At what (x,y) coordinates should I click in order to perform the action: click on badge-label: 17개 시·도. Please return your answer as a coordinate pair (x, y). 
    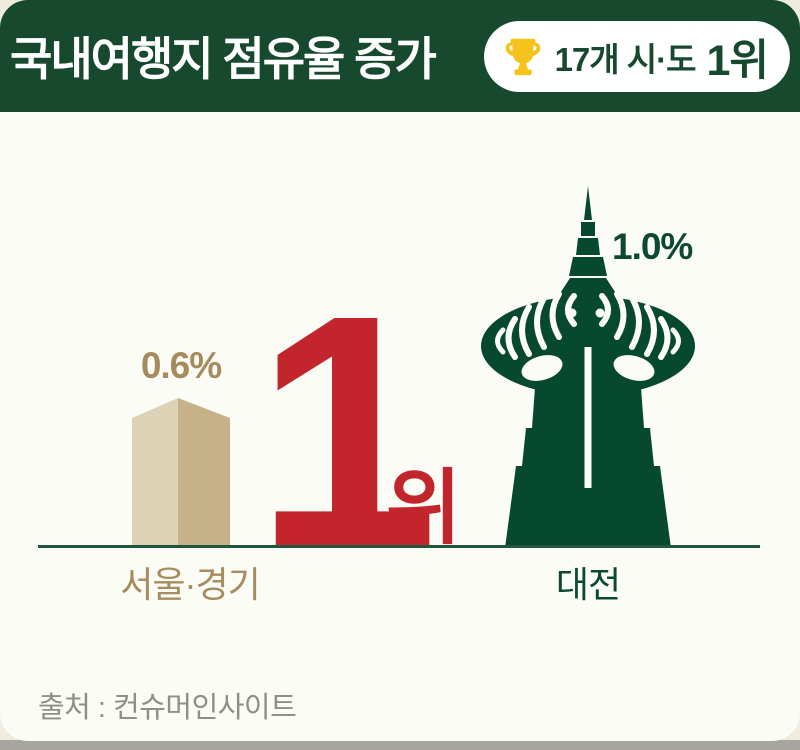
    Looking at the image, I should click on (625, 59).